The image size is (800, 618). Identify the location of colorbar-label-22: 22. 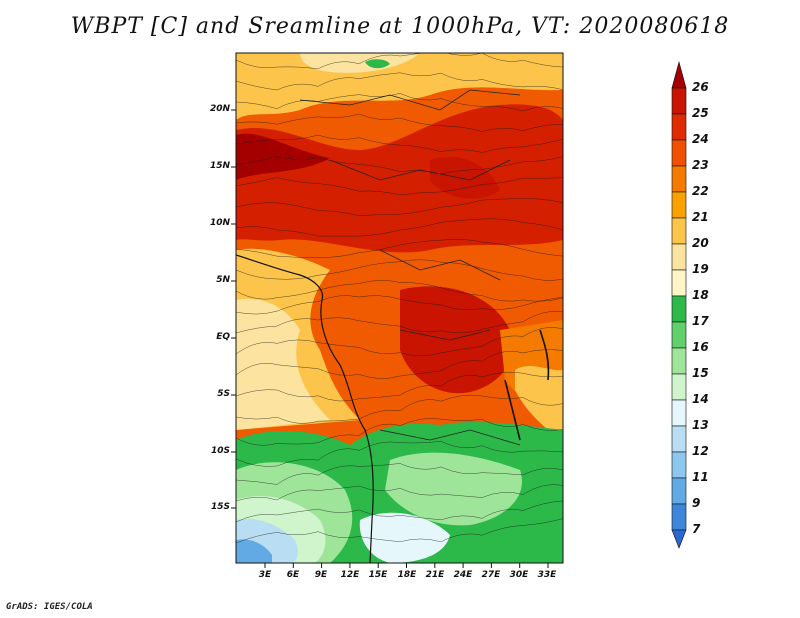
(700, 191).